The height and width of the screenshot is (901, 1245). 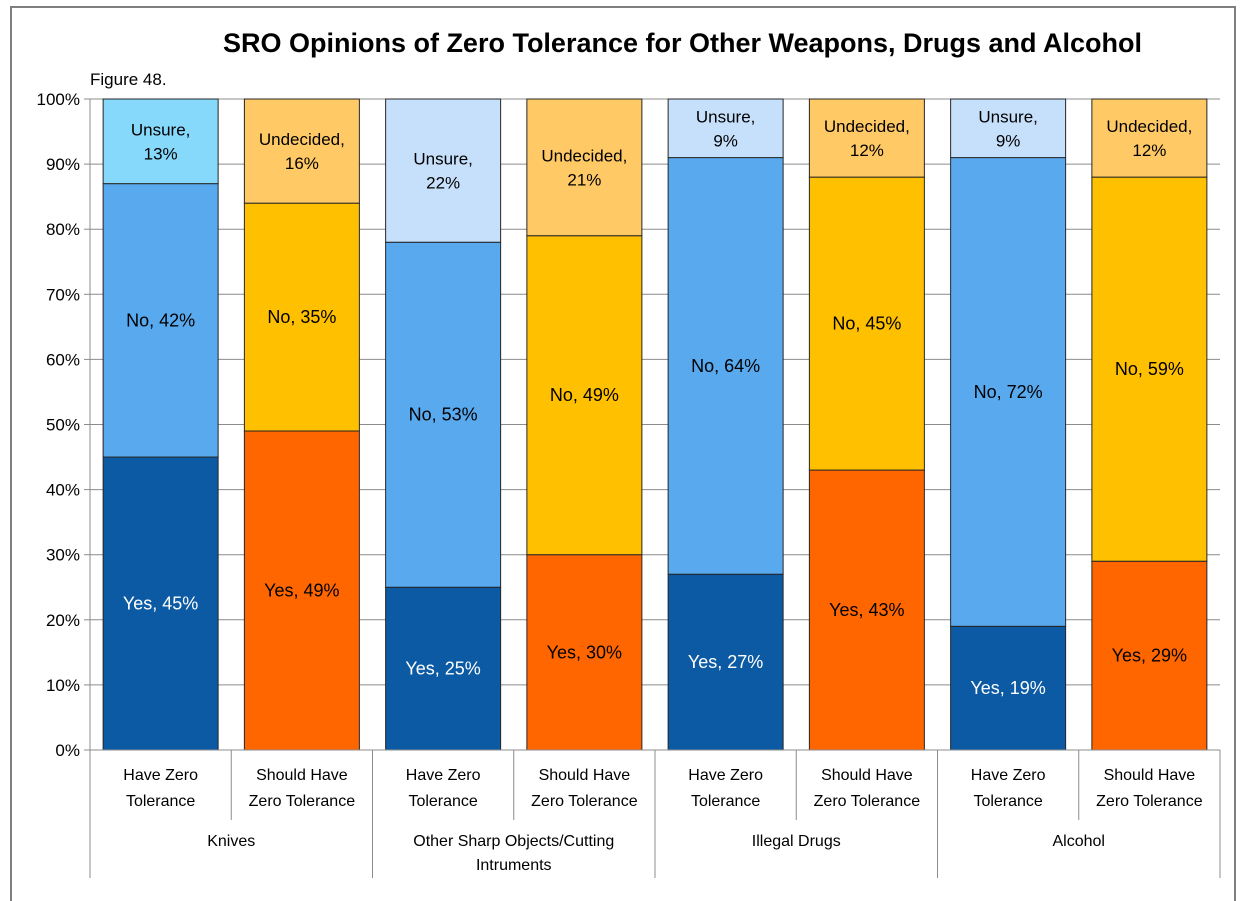 I want to click on data-label: Yes, 30%, so click(x=584, y=652).